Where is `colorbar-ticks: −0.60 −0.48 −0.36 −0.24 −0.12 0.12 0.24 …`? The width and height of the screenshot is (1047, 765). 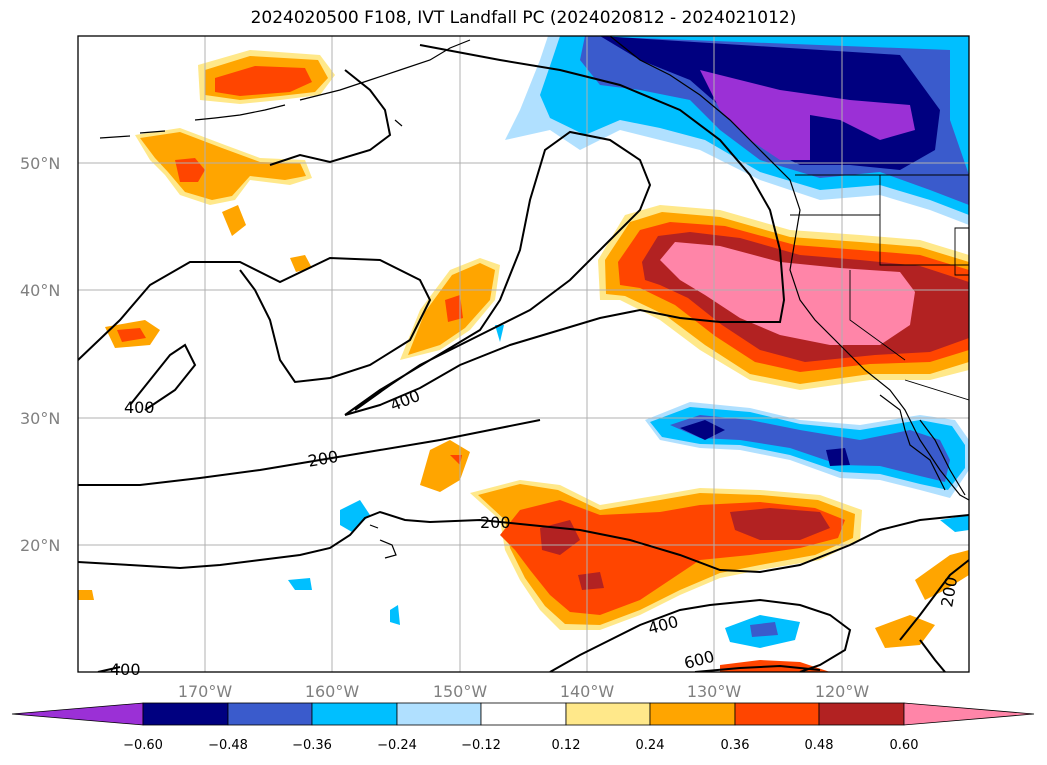 colorbar-ticks: −0.60 −0.48 −0.36 −0.24 −0.12 0.12 0.24 … is located at coordinates (520, 745).